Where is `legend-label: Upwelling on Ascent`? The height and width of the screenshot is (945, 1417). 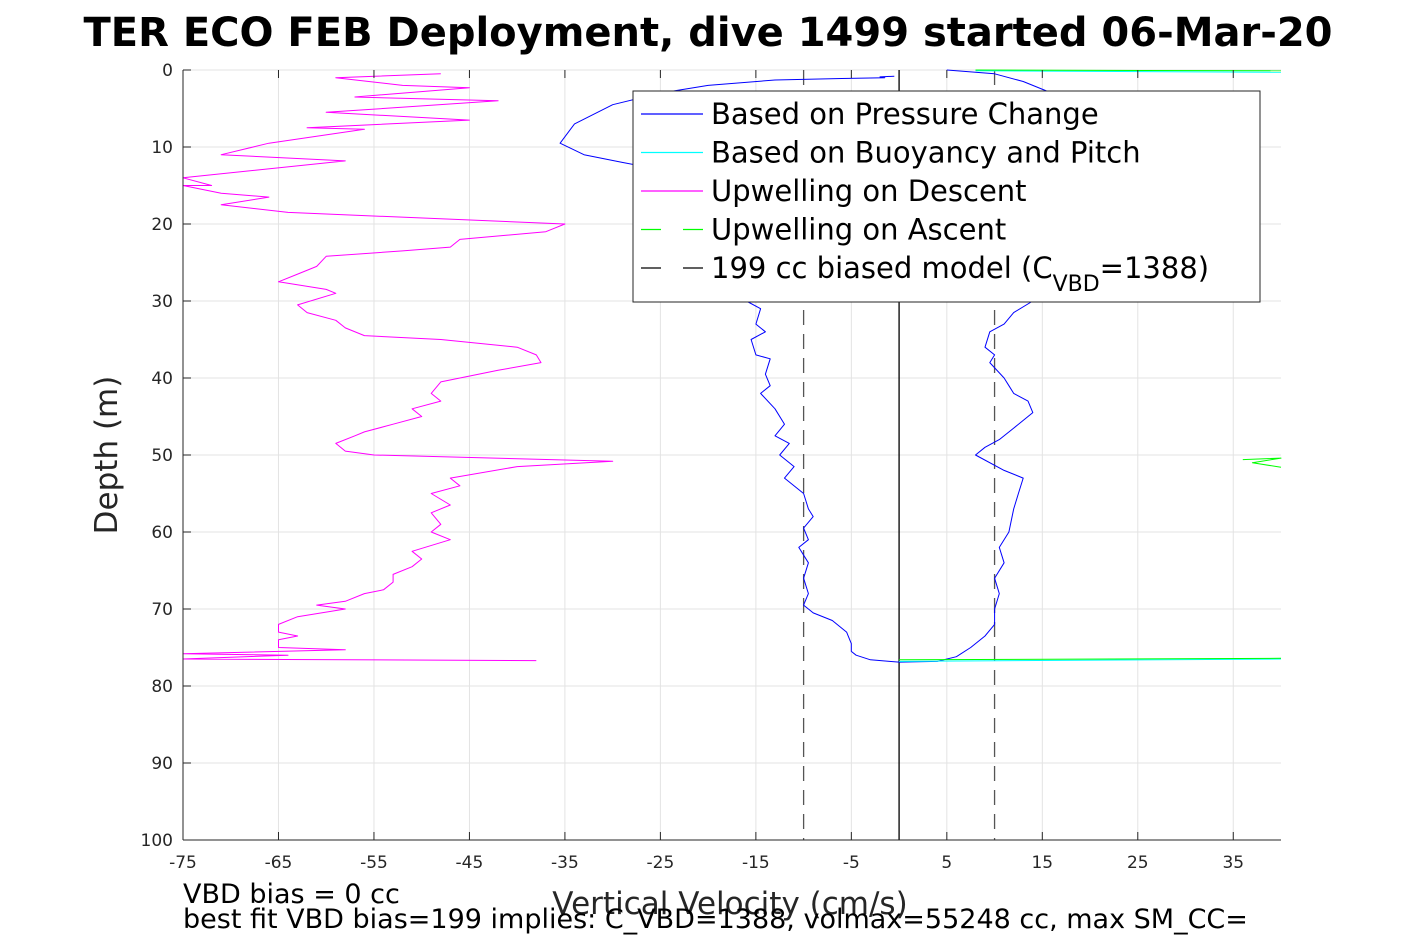
legend-label: Upwelling on Ascent is located at coordinates (858, 230).